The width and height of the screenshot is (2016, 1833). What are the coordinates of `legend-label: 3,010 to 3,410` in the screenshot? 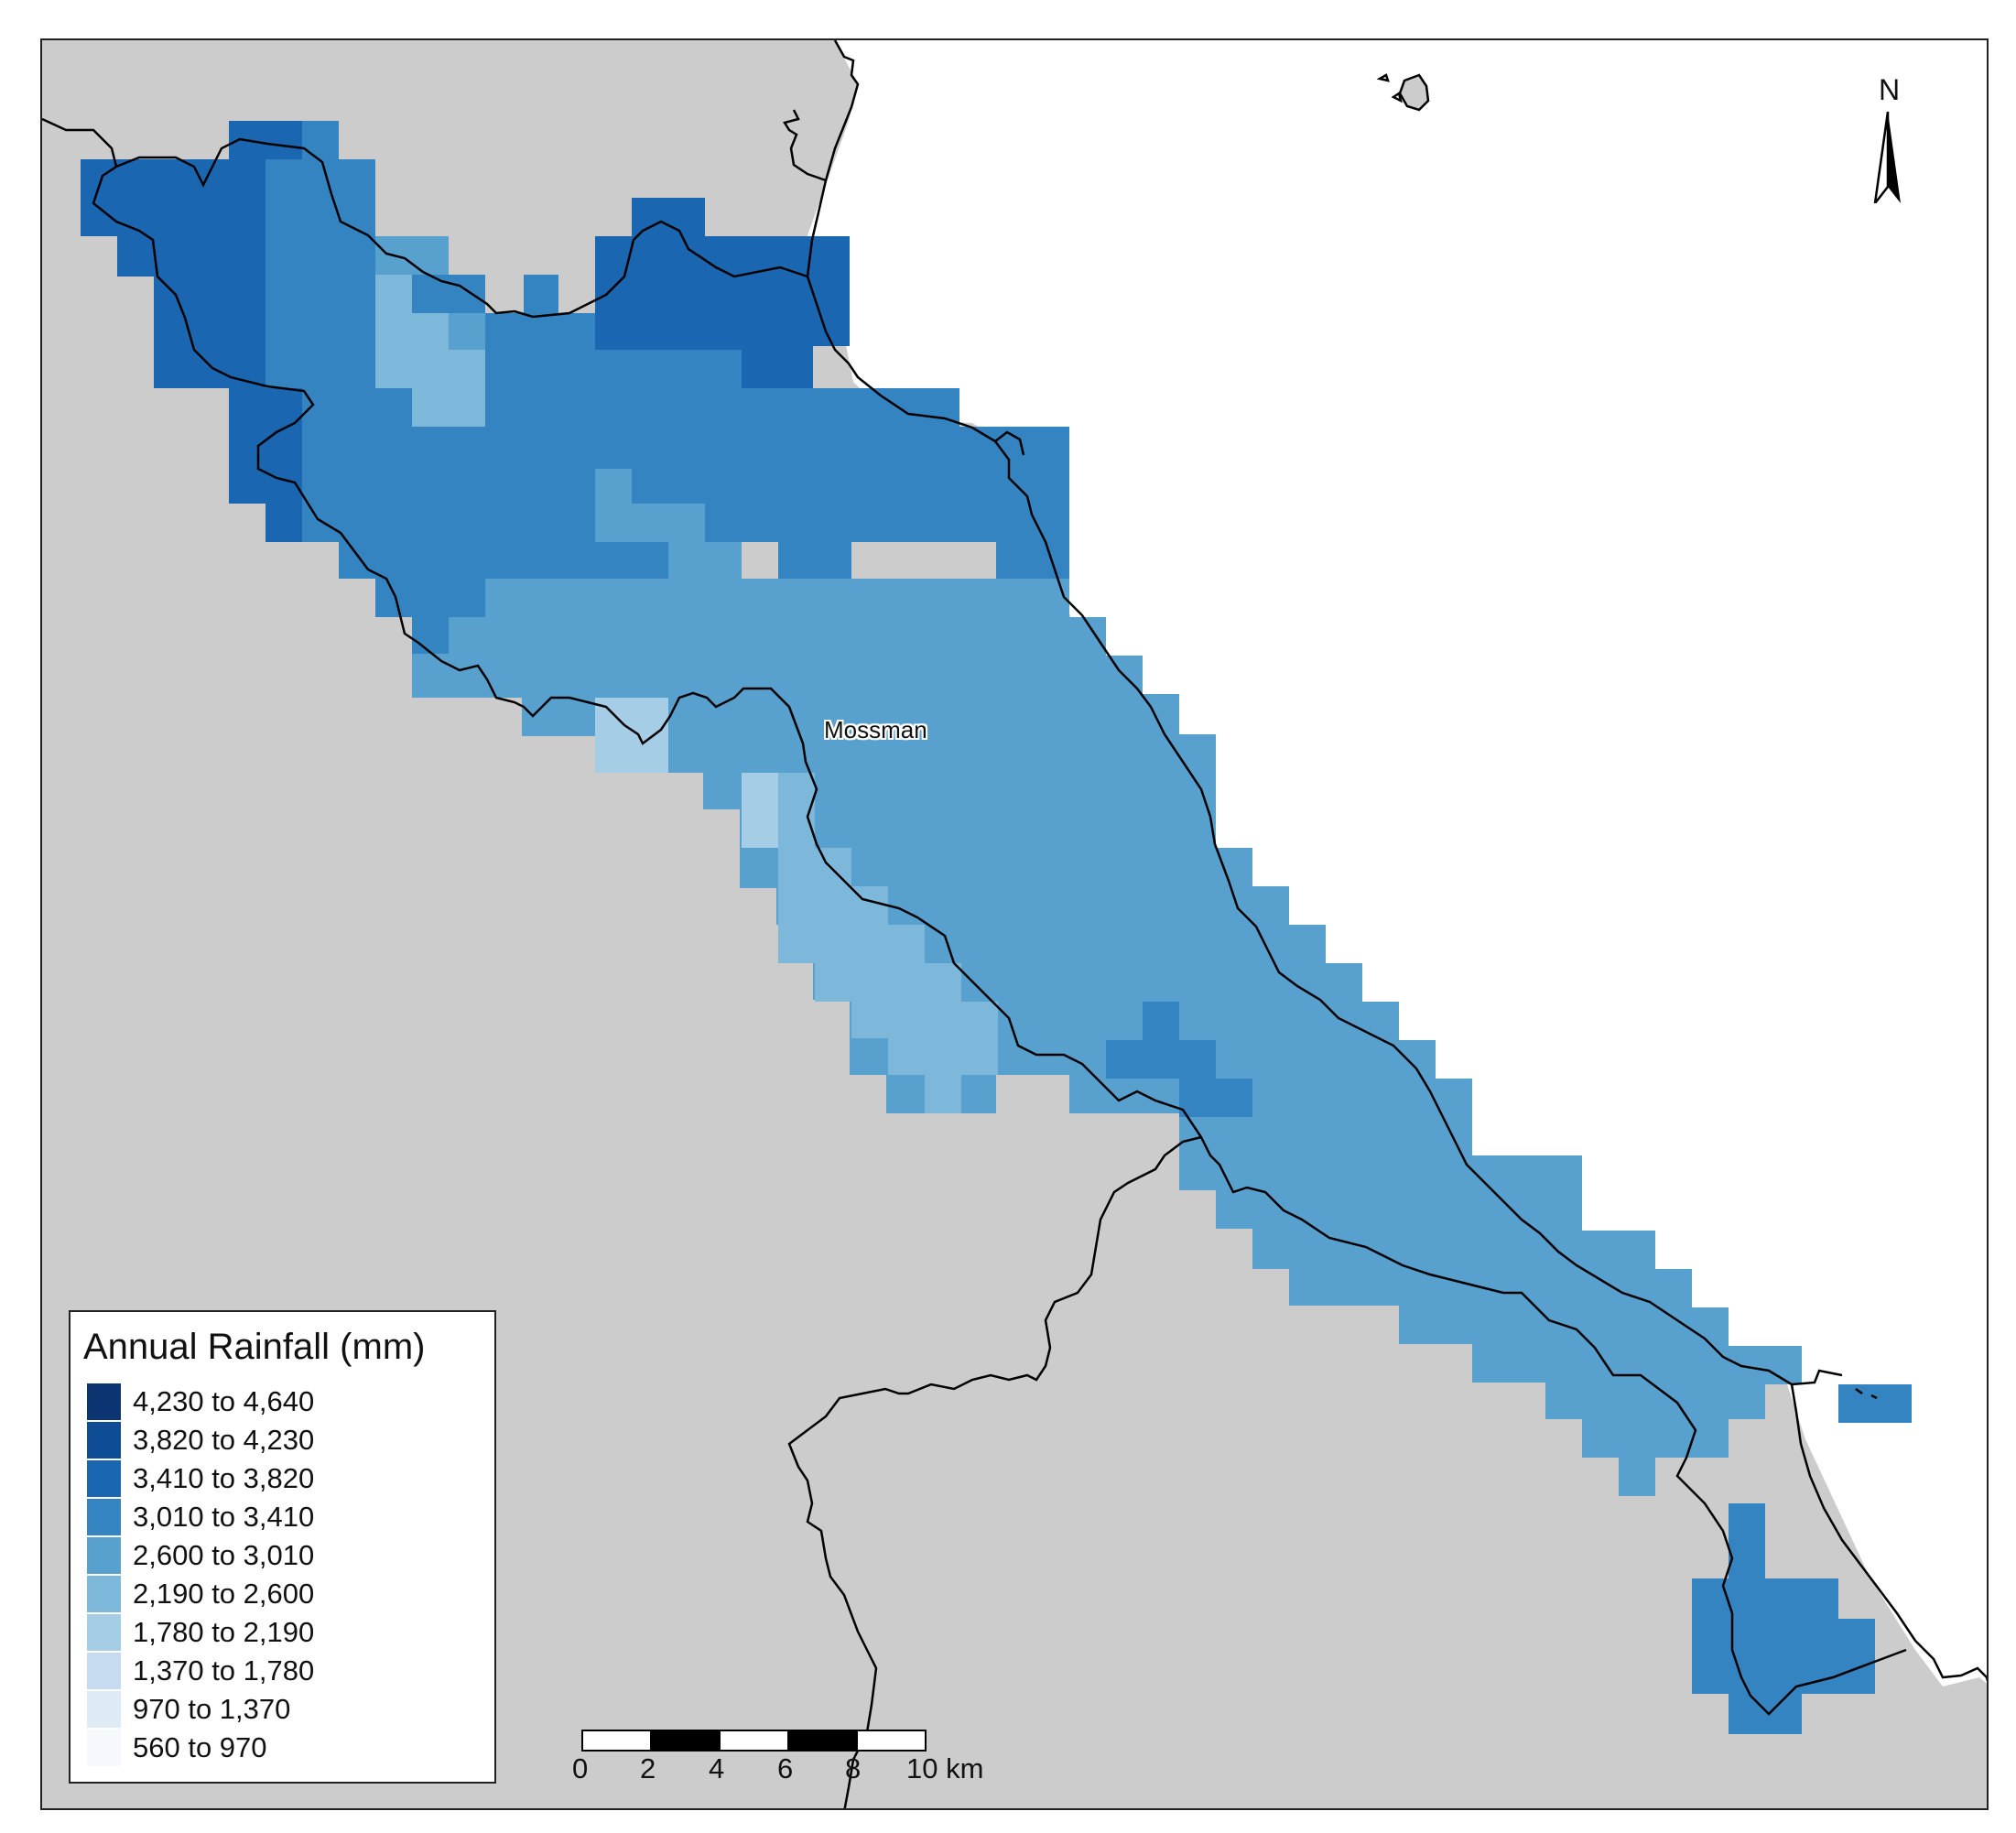 It's located at (224, 1517).